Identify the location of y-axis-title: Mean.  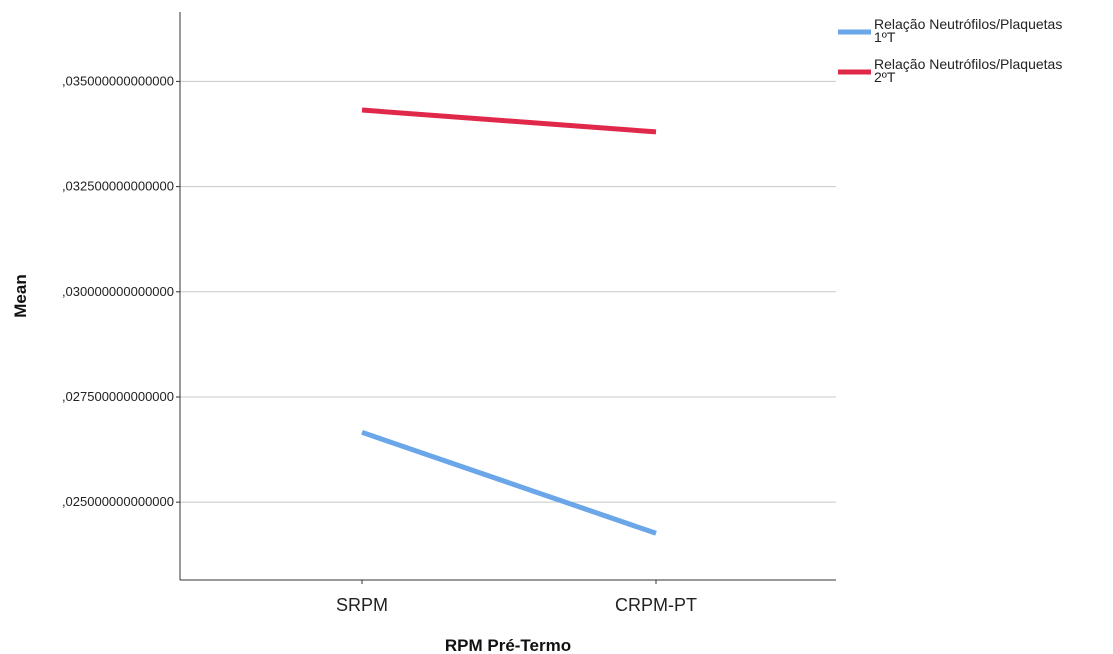
(20, 295).